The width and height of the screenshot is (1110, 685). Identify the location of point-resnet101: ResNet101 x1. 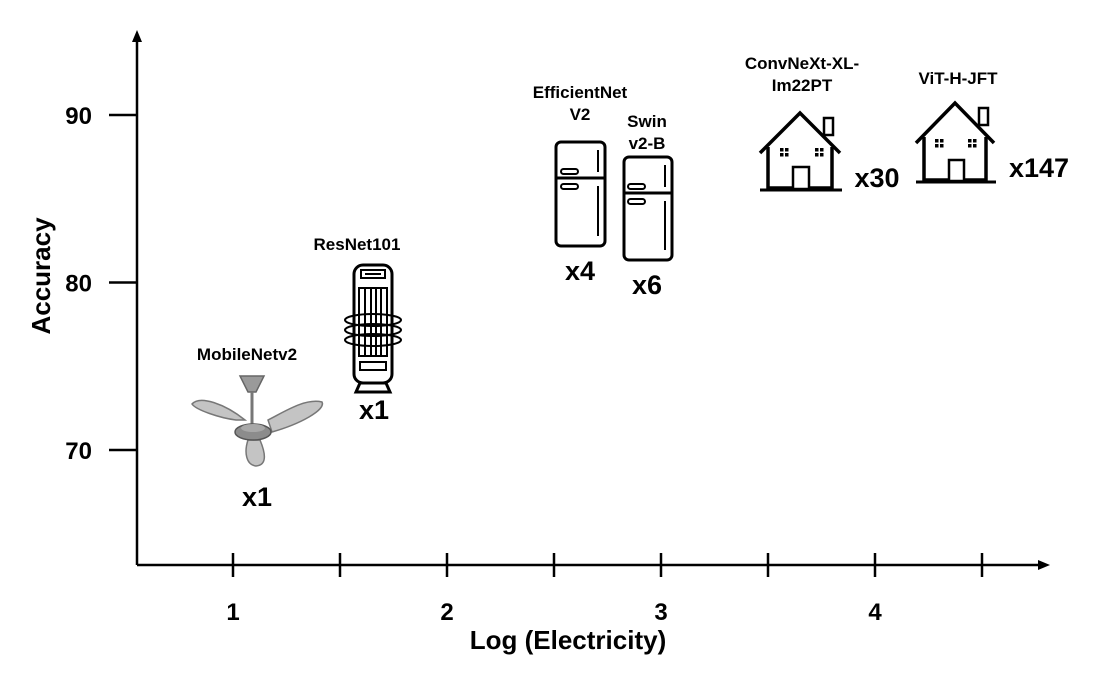
(358, 330).